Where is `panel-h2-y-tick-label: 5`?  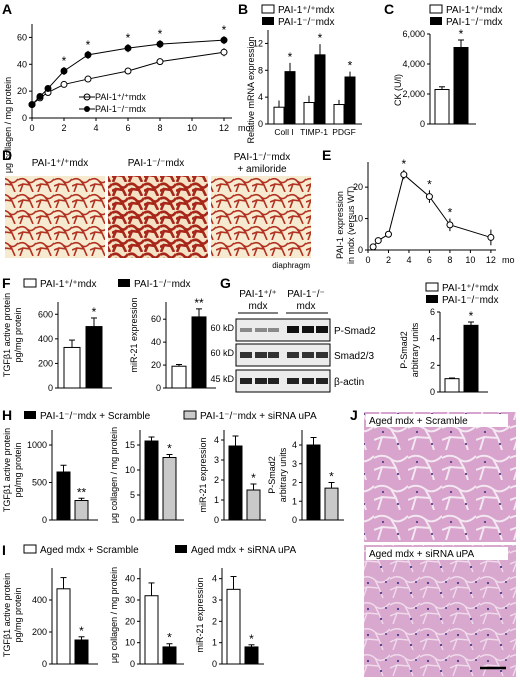
panel-h2-y-tick-label: 5 is located at coordinates (132, 495).